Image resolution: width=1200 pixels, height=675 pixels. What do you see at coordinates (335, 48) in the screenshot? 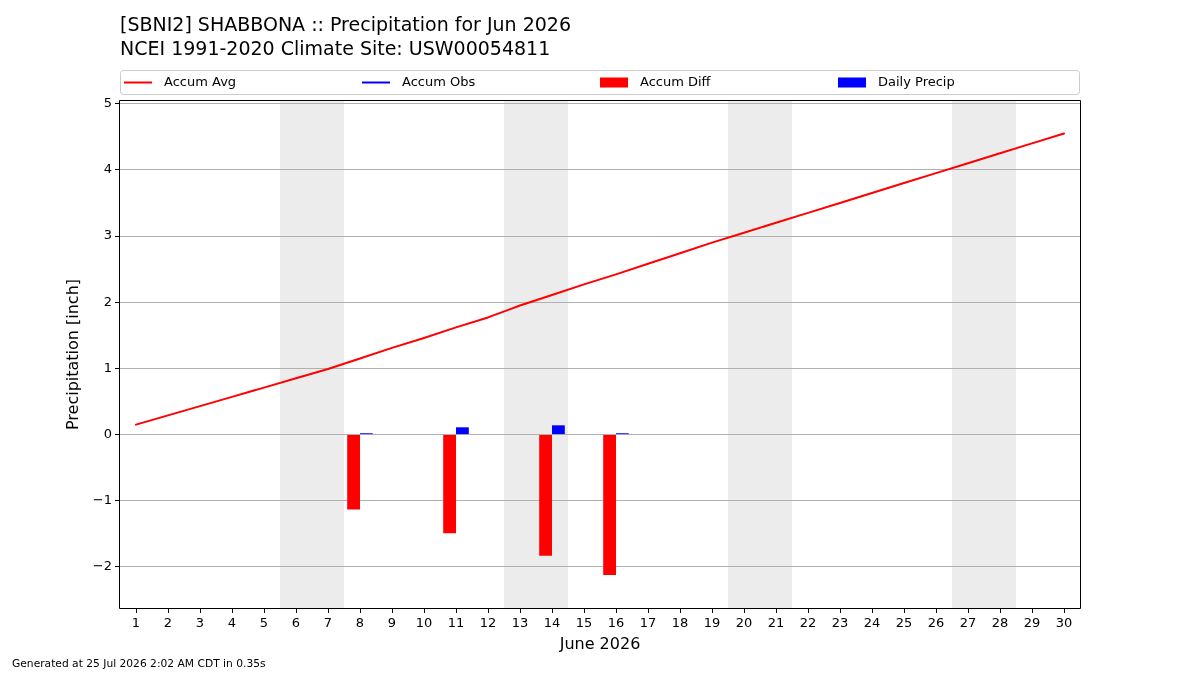
I see `chart-subtitle: NCEI 1991-2020 Climate Site: USW00054811` at bounding box center [335, 48].